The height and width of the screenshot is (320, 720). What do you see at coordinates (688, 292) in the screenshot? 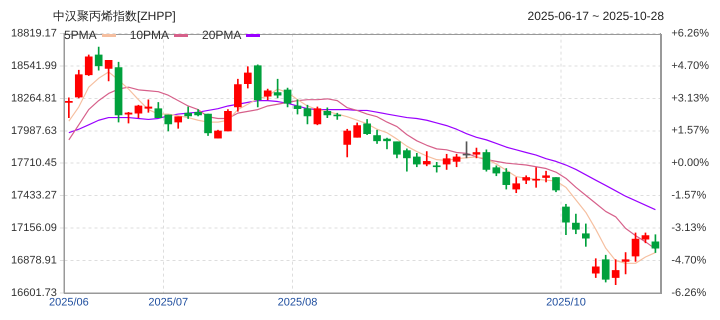
I see `y2-tick-label: -6.26%` at bounding box center [688, 292].